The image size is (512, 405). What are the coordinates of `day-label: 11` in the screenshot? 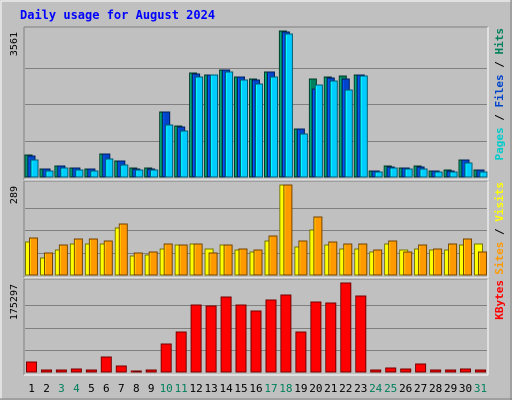 It's located at (181, 388).